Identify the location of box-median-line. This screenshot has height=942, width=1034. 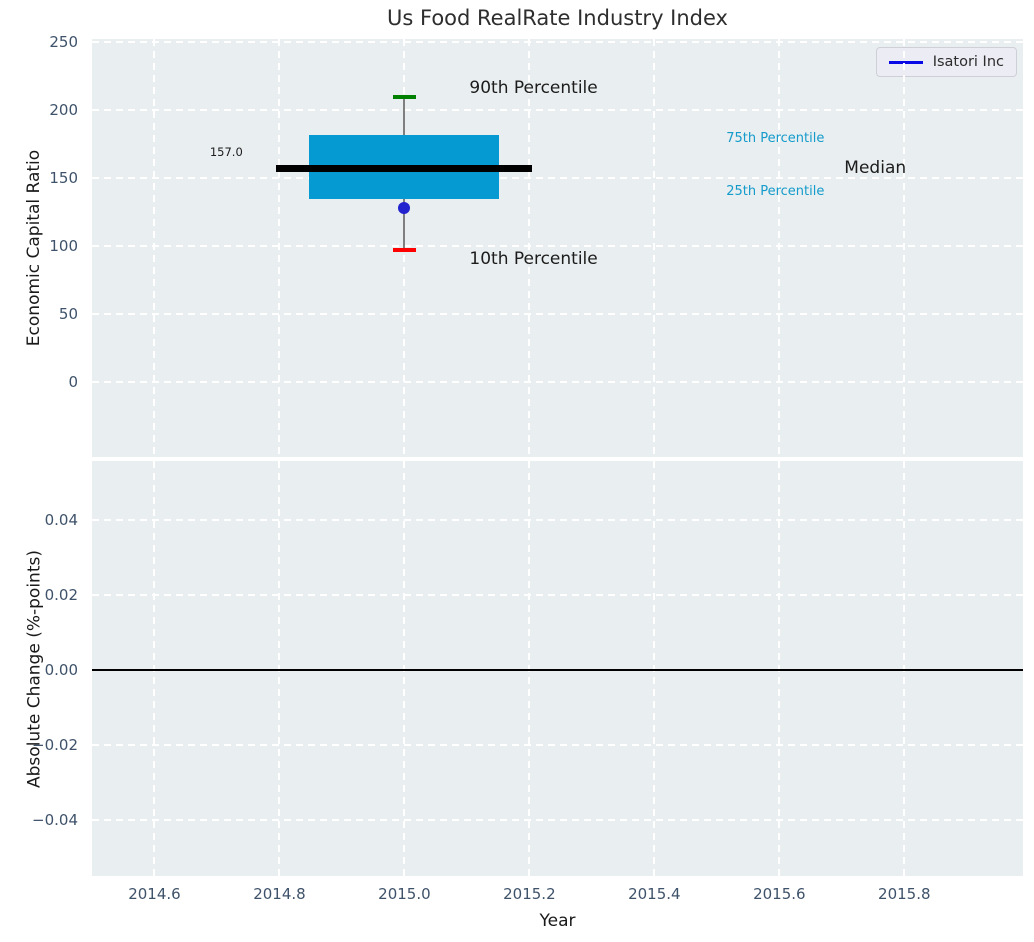
(404, 169).